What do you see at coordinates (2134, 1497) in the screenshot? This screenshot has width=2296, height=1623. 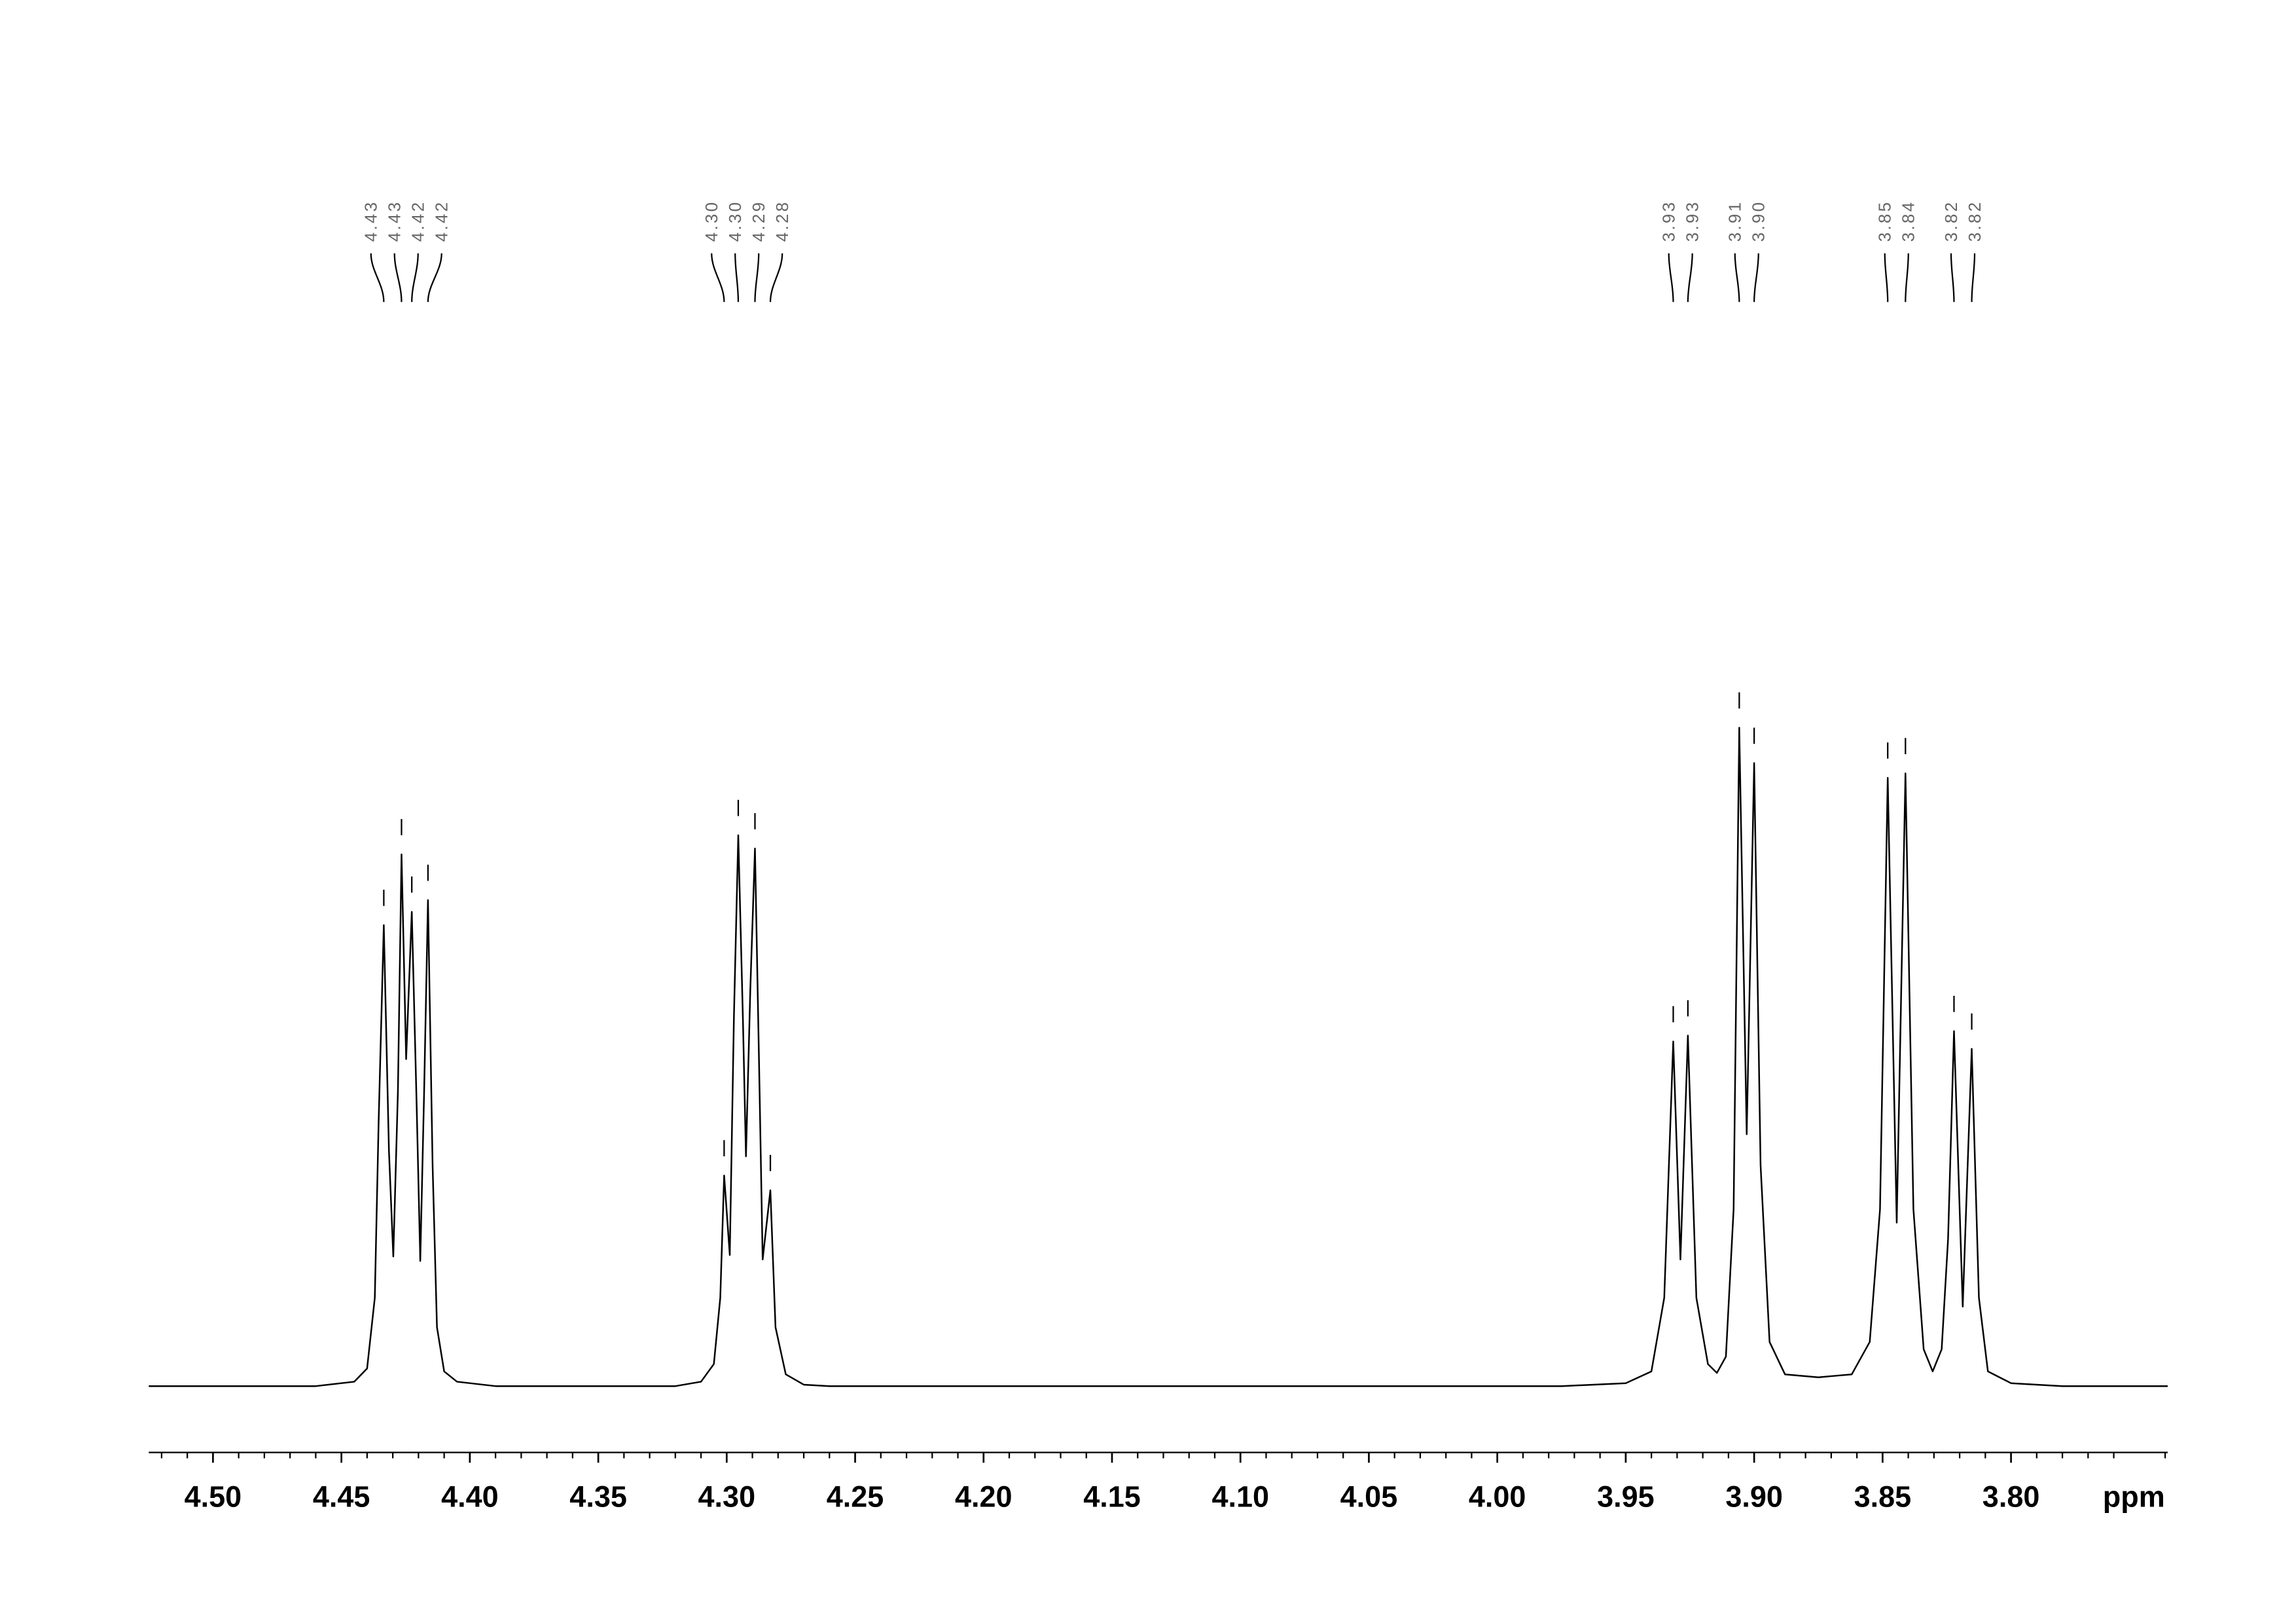 I see `x-axis-label: ppm` at bounding box center [2134, 1497].